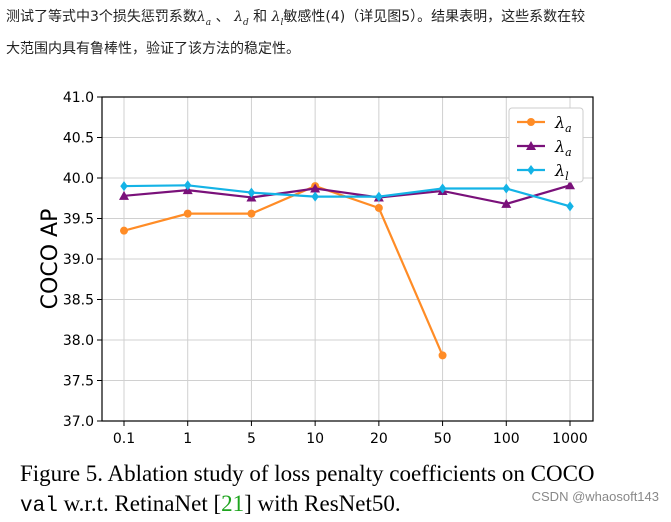  I want to click on y-tick-label: 39.0, so click(78, 260).